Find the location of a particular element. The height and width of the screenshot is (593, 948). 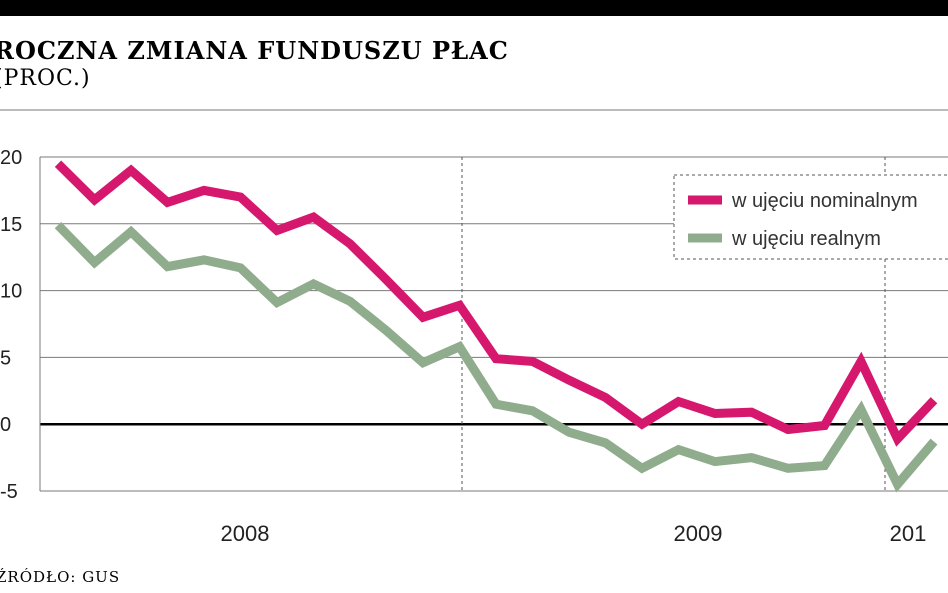

x-year-label: 201 is located at coordinates (908, 533).